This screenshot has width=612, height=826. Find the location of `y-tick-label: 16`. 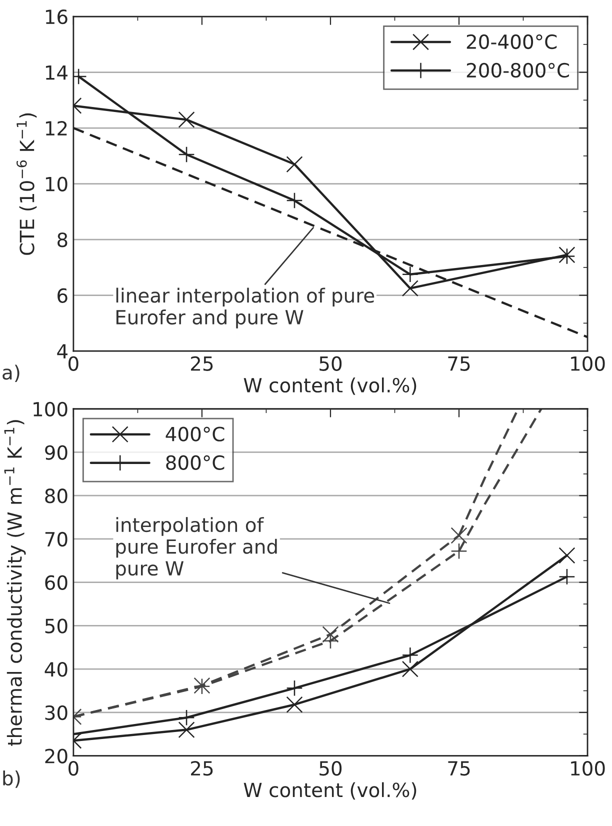

y-tick-label: 16 is located at coordinates (57, 16).